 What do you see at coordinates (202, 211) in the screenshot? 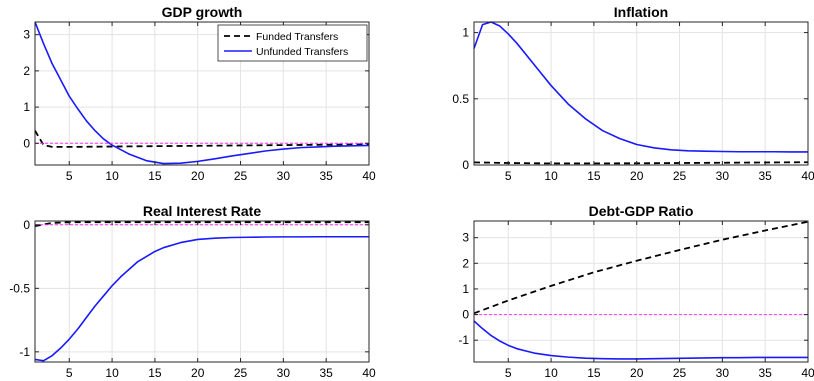
I see `panel-title: Real Interest Rate` at bounding box center [202, 211].